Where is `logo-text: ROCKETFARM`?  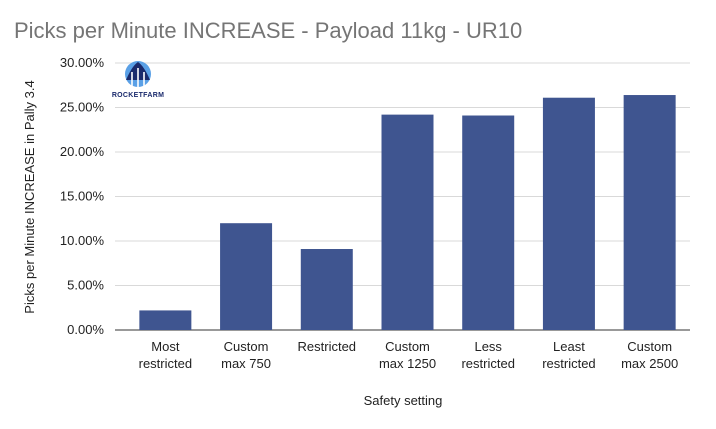 logo-text: ROCKETFARM is located at coordinates (138, 95).